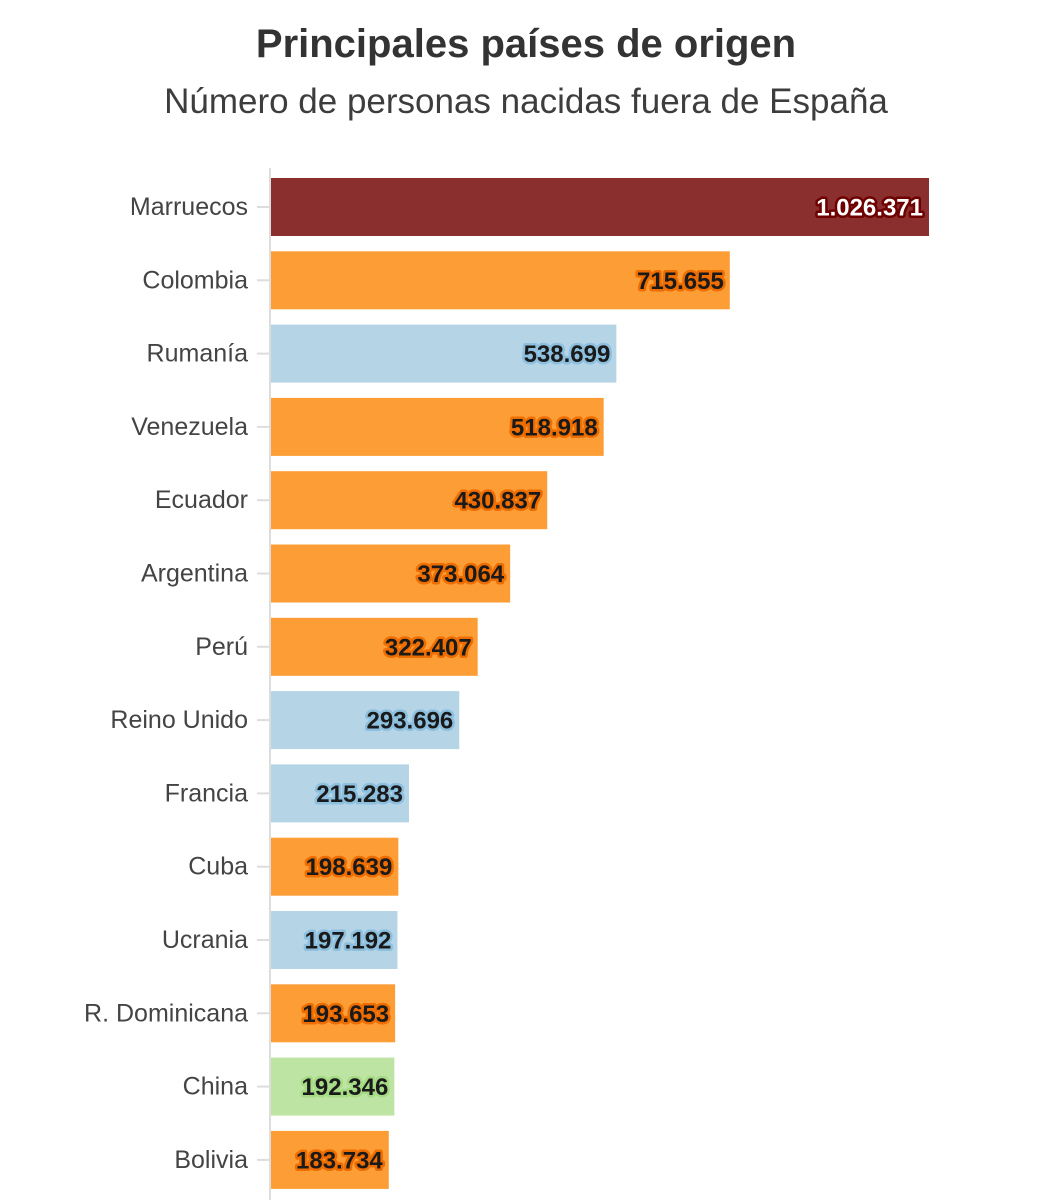 This screenshot has height=1200, width=1052. I want to click on bar-reino-unido, so click(365, 720).